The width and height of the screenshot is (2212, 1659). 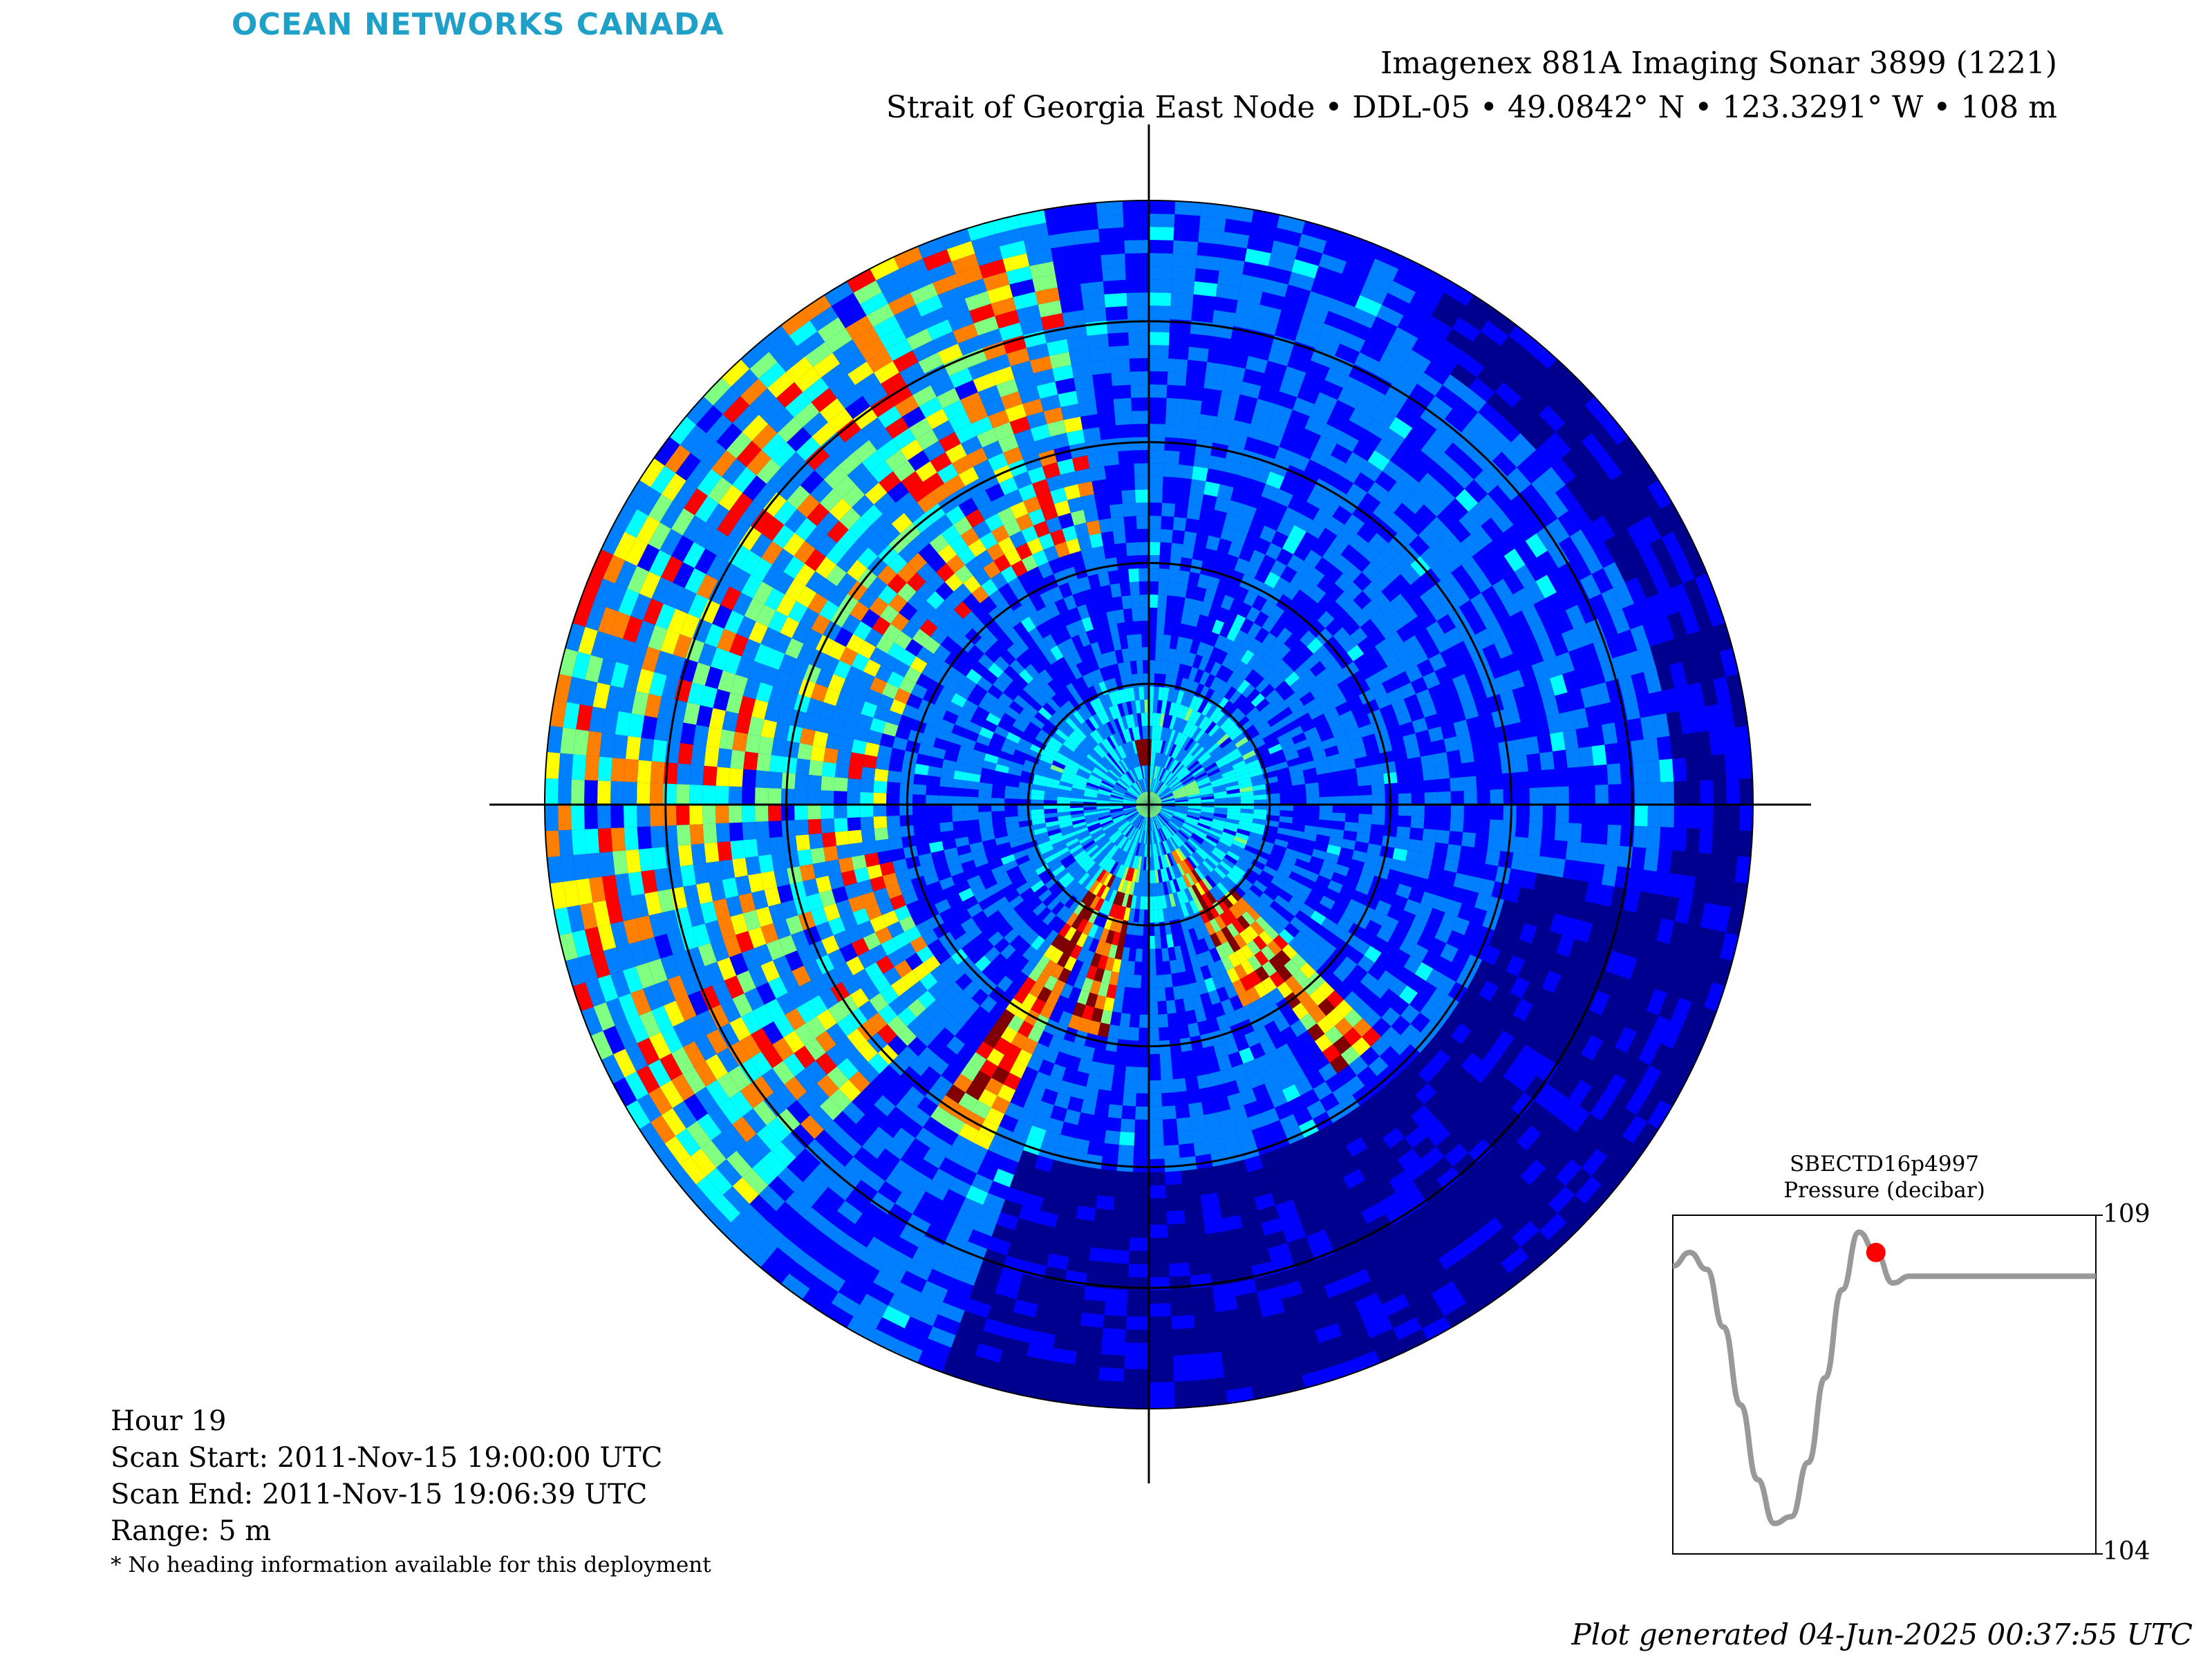 What do you see at coordinates (478, 24) in the screenshot?
I see `brand-logo: OCEAN NETWORKS CANADA` at bounding box center [478, 24].